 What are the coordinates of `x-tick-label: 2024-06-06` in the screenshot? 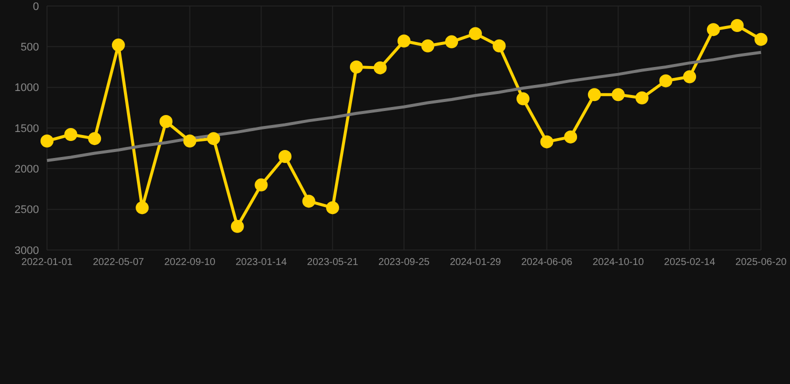 It's located at (547, 262).